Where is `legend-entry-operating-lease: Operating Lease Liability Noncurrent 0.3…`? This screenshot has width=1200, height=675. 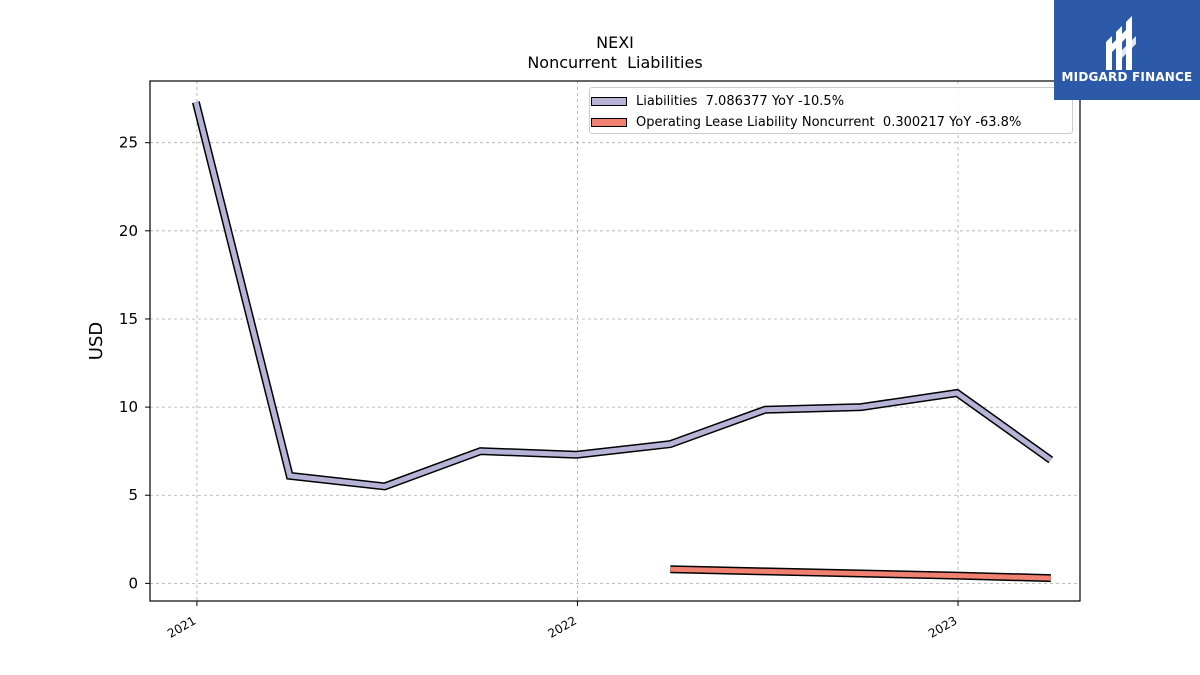 legend-entry-operating-lease: Operating Lease Liability Noncurrent 0.3… is located at coordinates (805, 122).